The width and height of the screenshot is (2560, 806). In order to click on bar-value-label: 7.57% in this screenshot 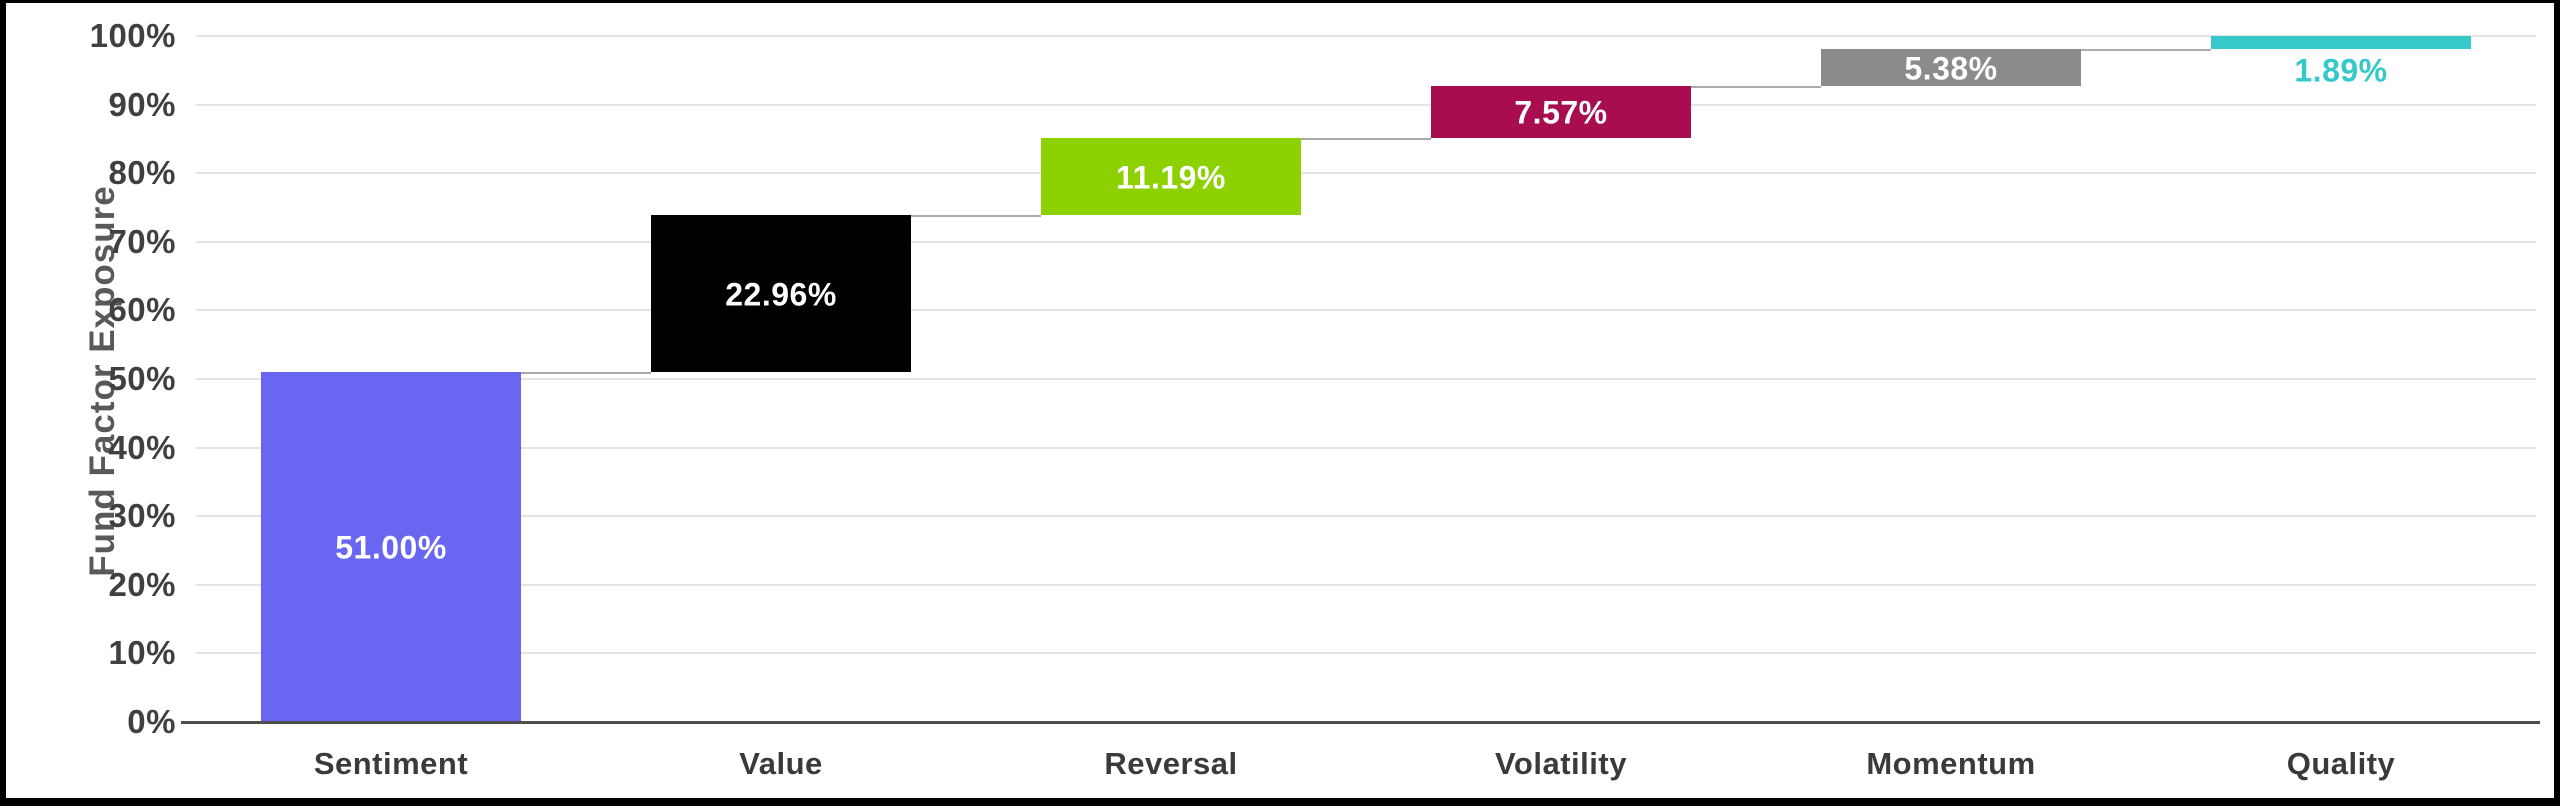, I will do `click(1561, 112)`.